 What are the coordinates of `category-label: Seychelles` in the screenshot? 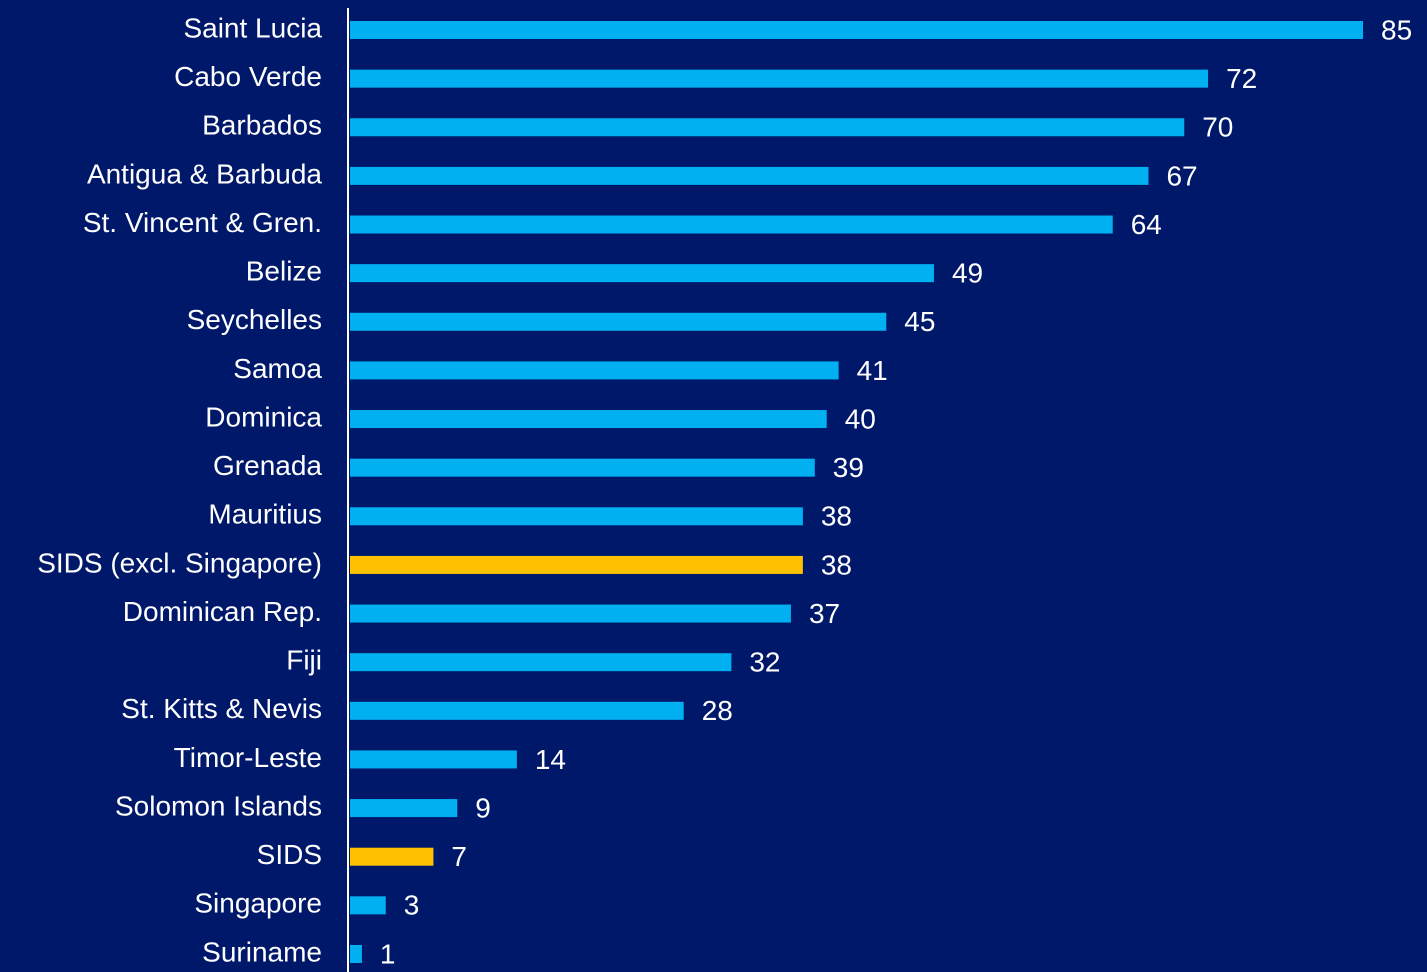 It's located at (254, 319).